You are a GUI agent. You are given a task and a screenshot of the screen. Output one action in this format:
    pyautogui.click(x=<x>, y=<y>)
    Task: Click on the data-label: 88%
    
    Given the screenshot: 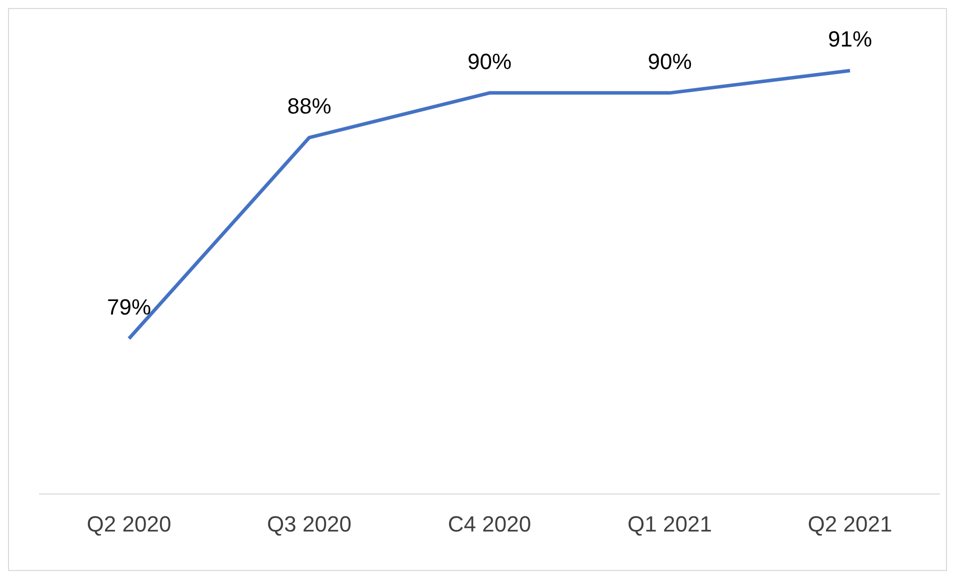 What is the action you would take?
    pyautogui.click(x=309, y=106)
    